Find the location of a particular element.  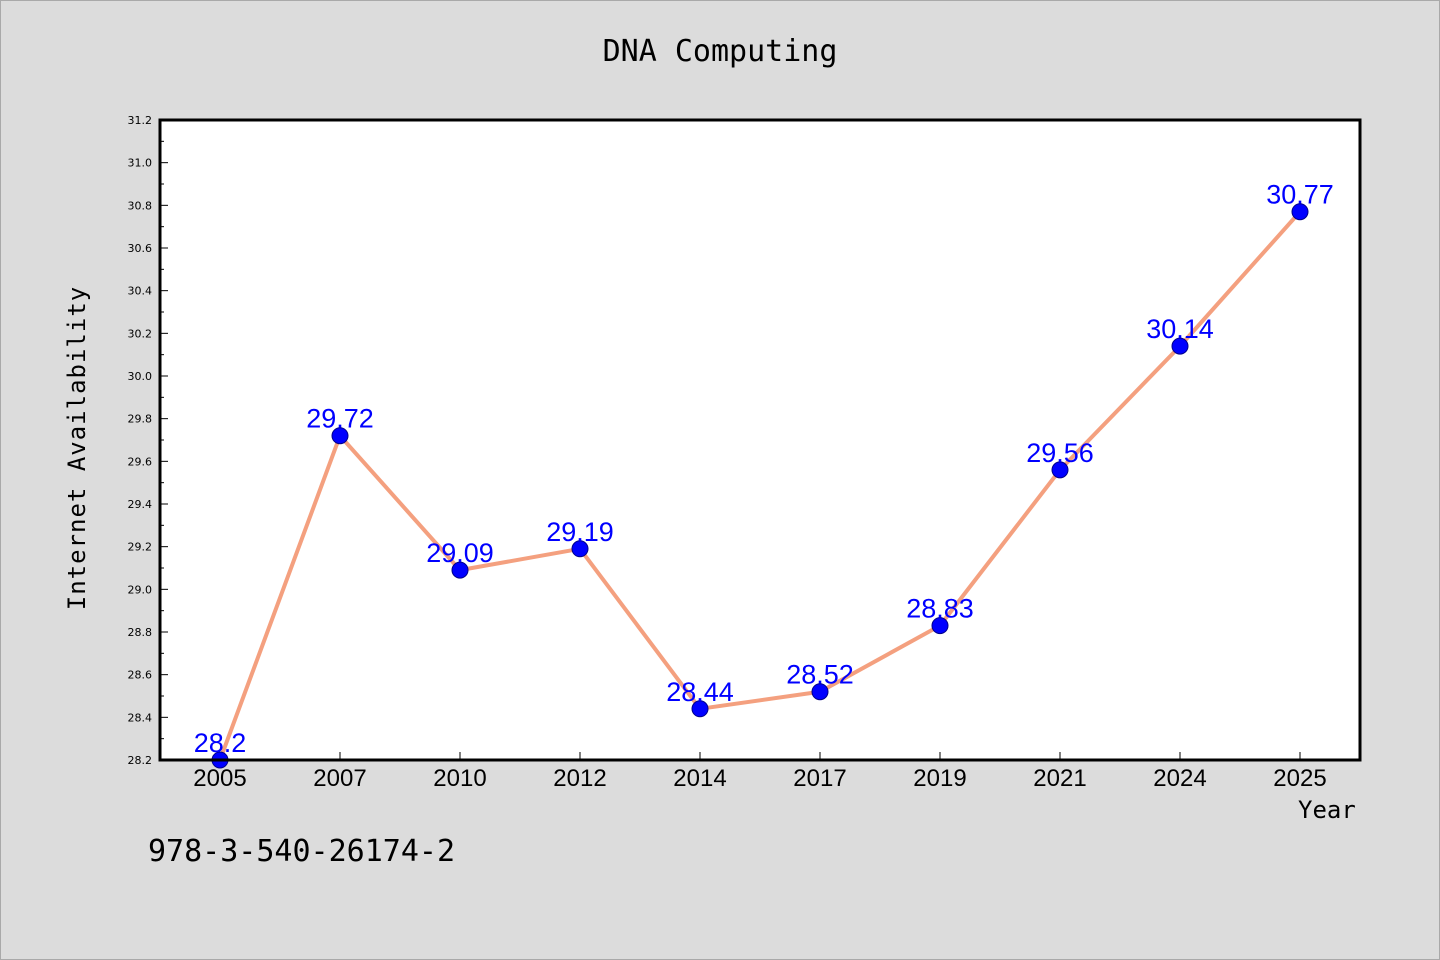

footer-code: 978-3-540-26174-2 is located at coordinates (302, 851).